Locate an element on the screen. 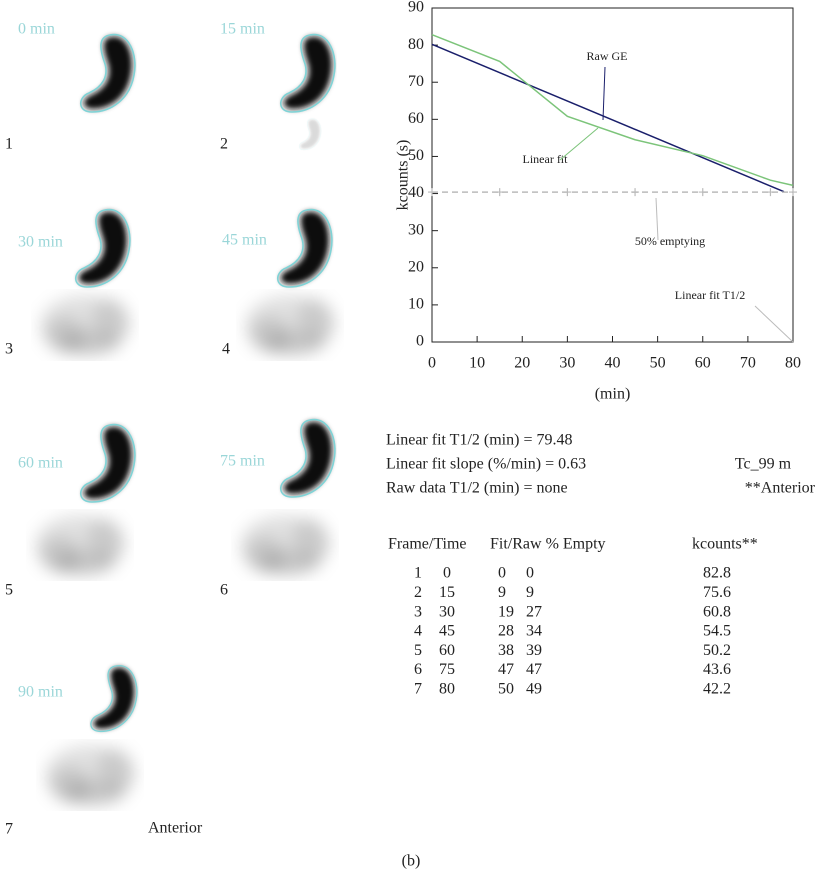 This screenshot has width=823, height=877. table-cell: 1 is located at coordinates (418, 573).